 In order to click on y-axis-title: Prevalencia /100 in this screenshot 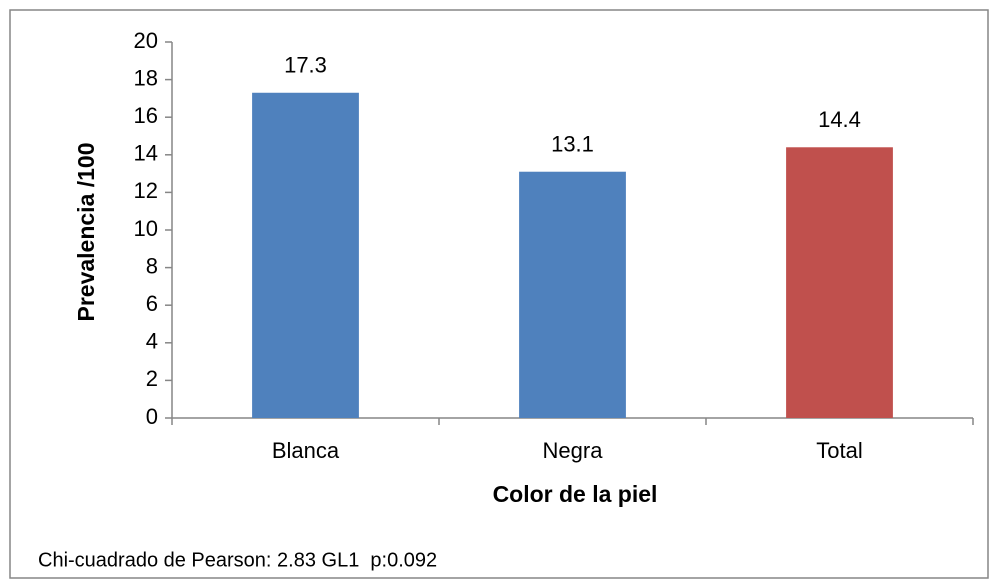, I will do `click(86, 231)`.